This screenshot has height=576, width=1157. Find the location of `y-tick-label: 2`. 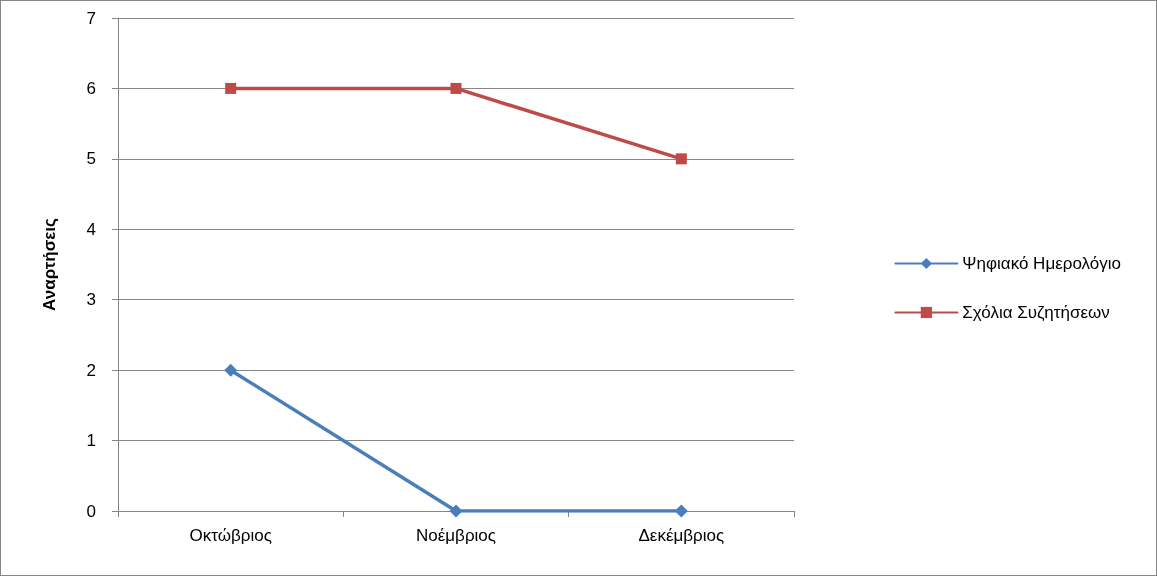

y-tick-label: 2 is located at coordinates (91, 370).